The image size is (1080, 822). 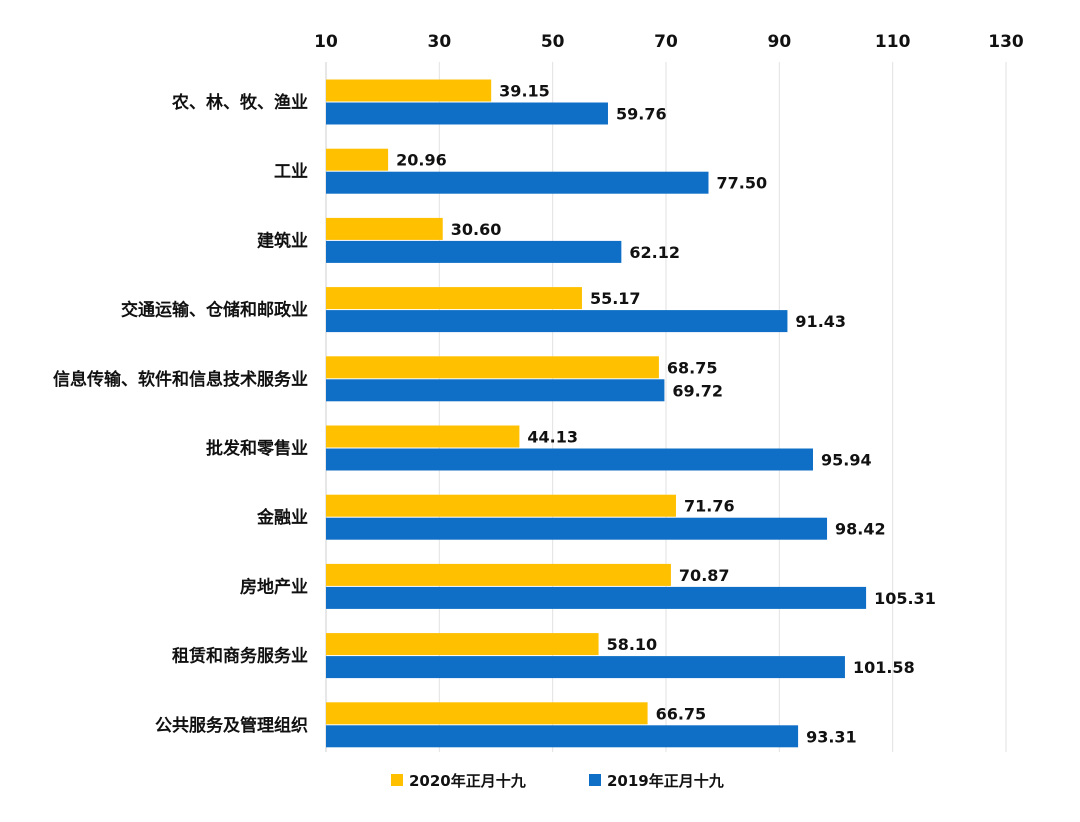 I want to click on data-label: 105.31, so click(x=905, y=598).